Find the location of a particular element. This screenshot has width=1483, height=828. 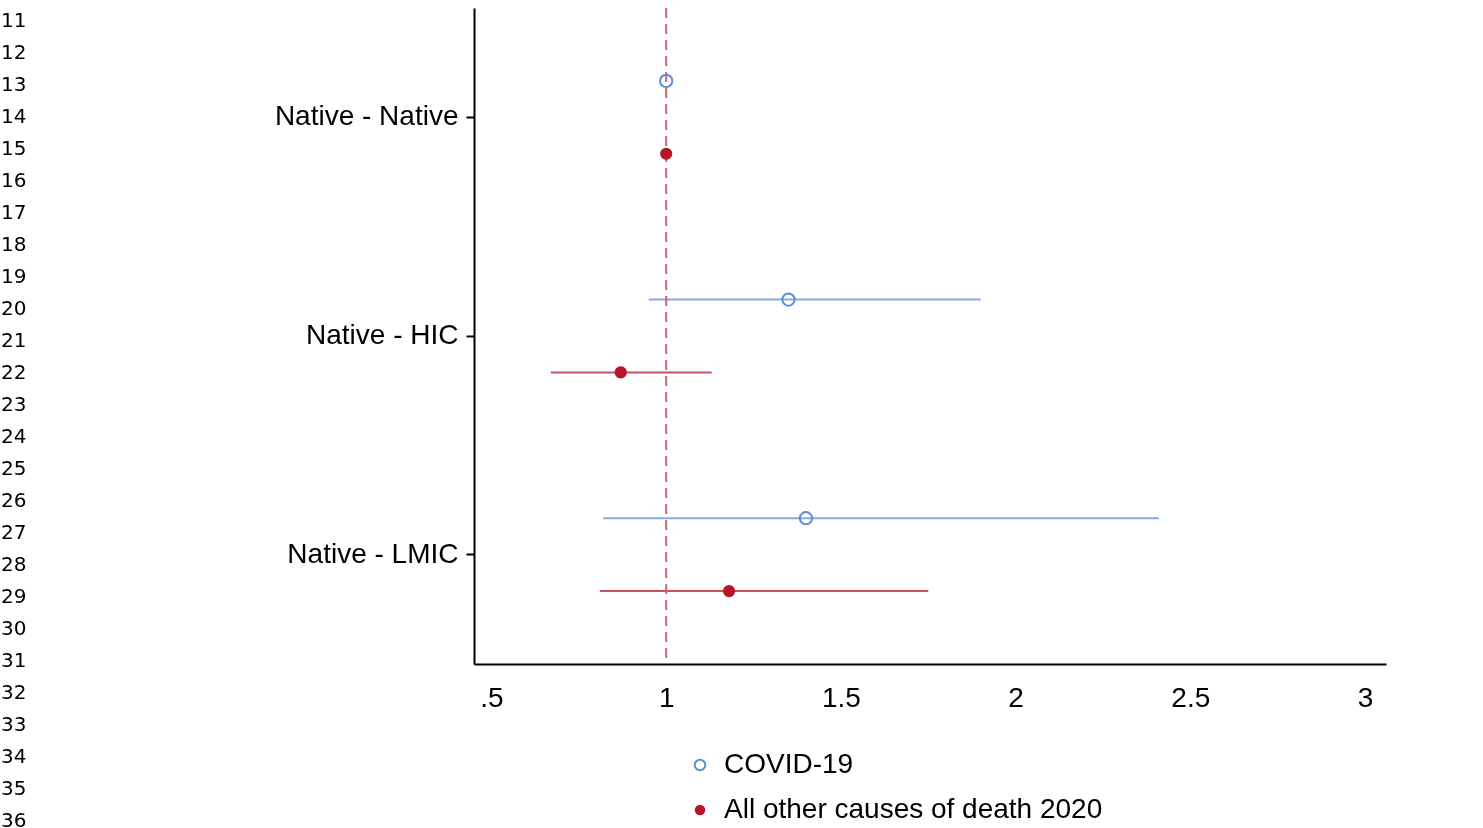

x-tick-label: 2.5 is located at coordinates (1191, 697).